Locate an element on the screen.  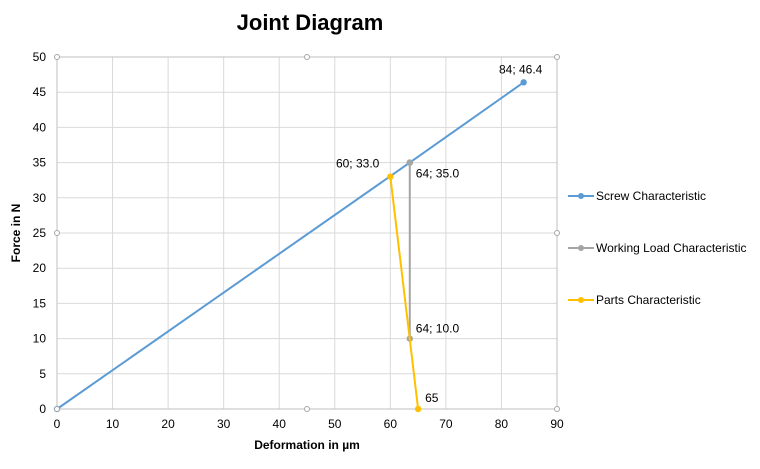
x-tick-label: 80 is located at coordinates (502, 424).